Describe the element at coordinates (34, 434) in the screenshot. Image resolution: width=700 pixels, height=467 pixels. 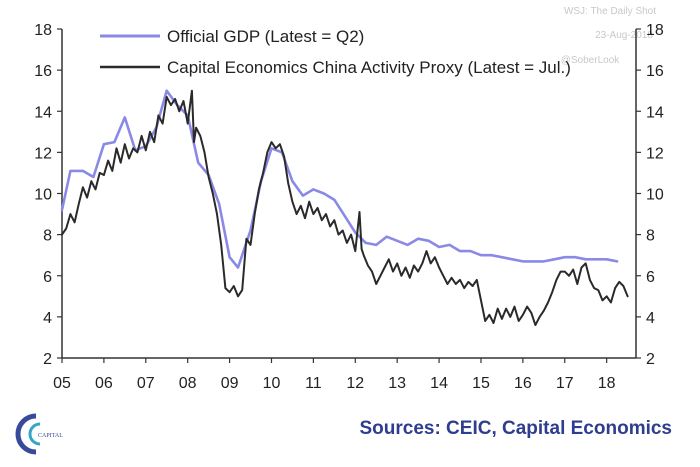
I see `logo-inner-arc-icon` at that location.